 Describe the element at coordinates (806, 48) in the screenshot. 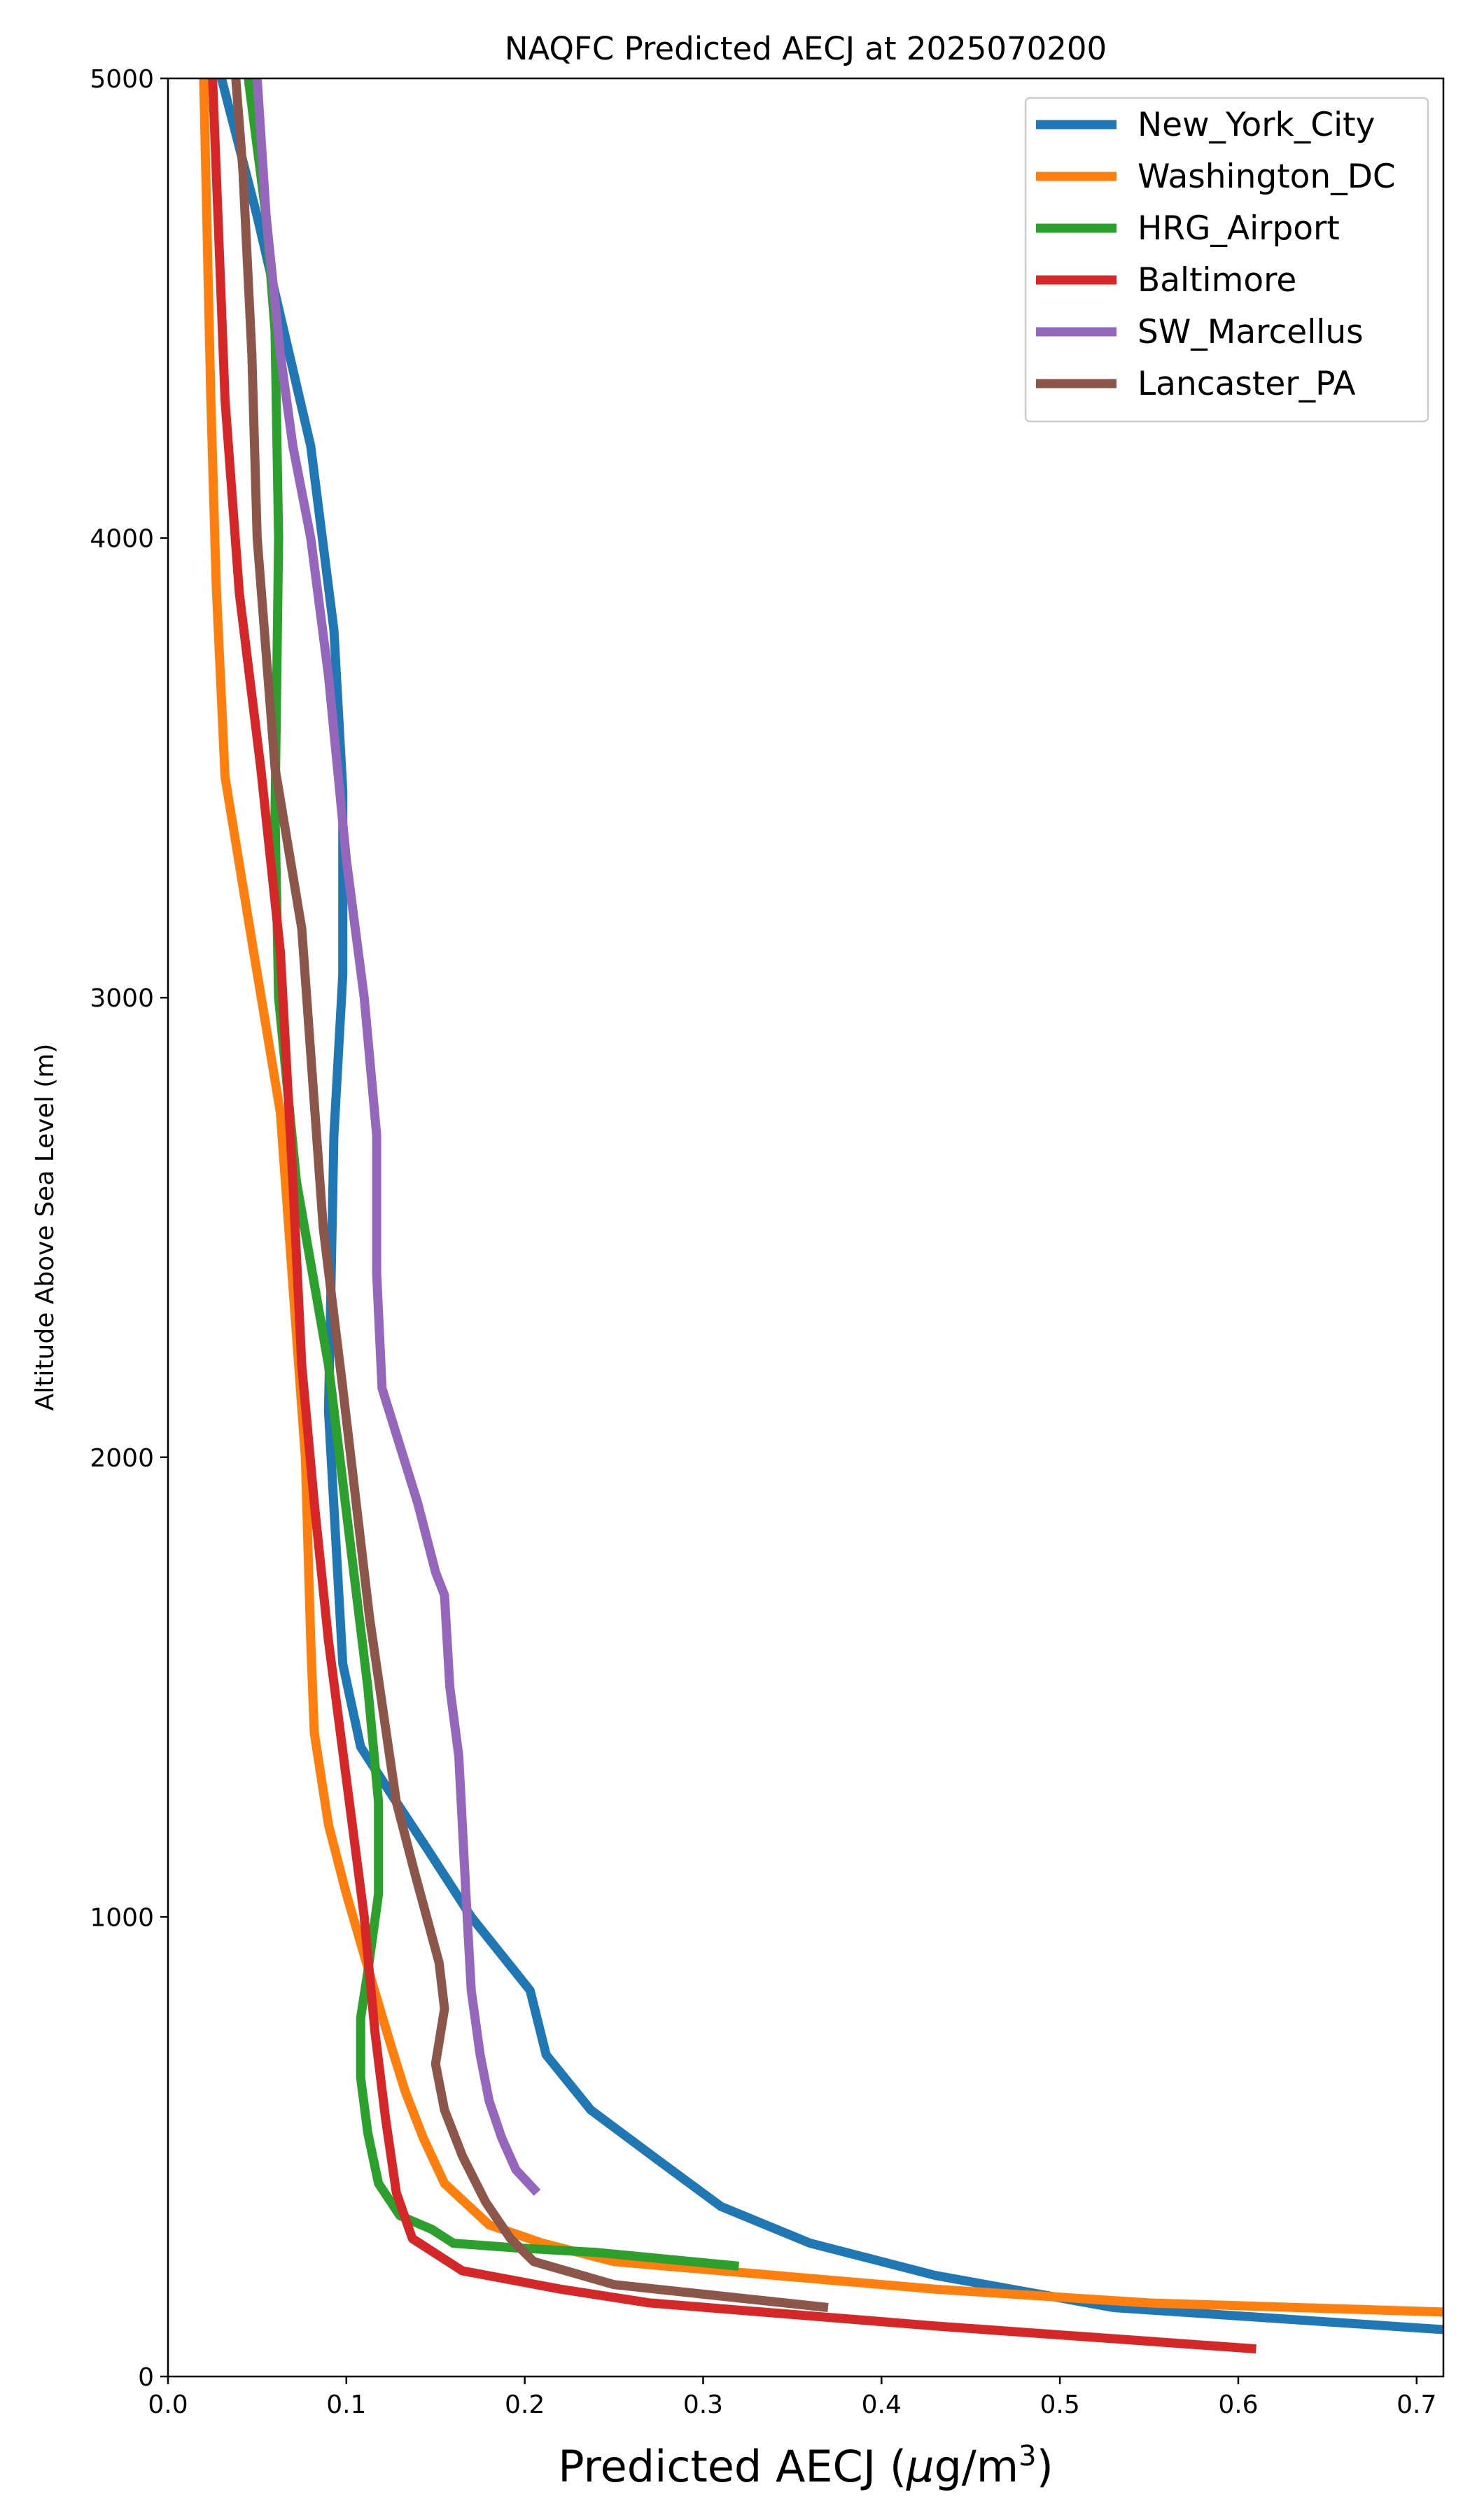

I see `chart-title: NAQFC Predicted AECJ at 2025070200` at that location.